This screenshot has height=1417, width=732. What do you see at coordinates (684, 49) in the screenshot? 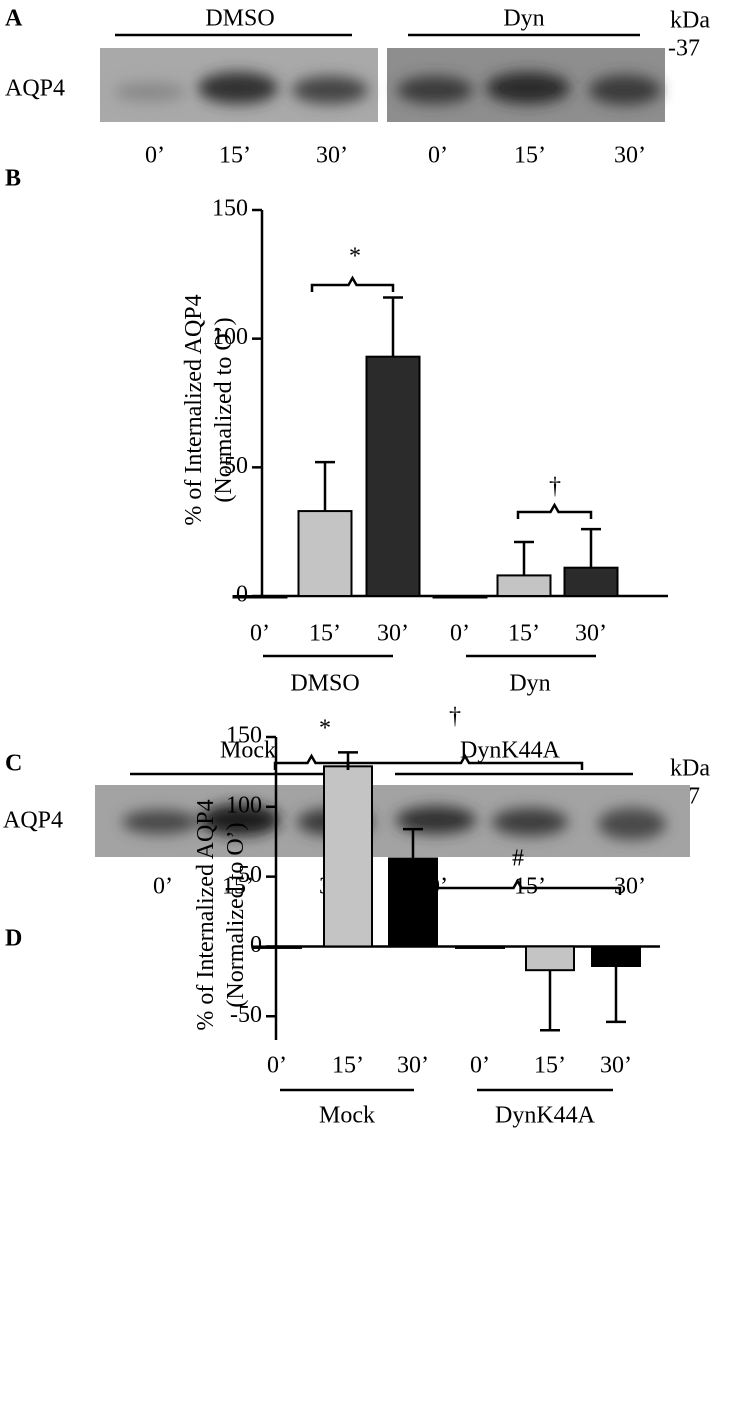
I see `marker-label: -37` at bounding box center [684, 49].